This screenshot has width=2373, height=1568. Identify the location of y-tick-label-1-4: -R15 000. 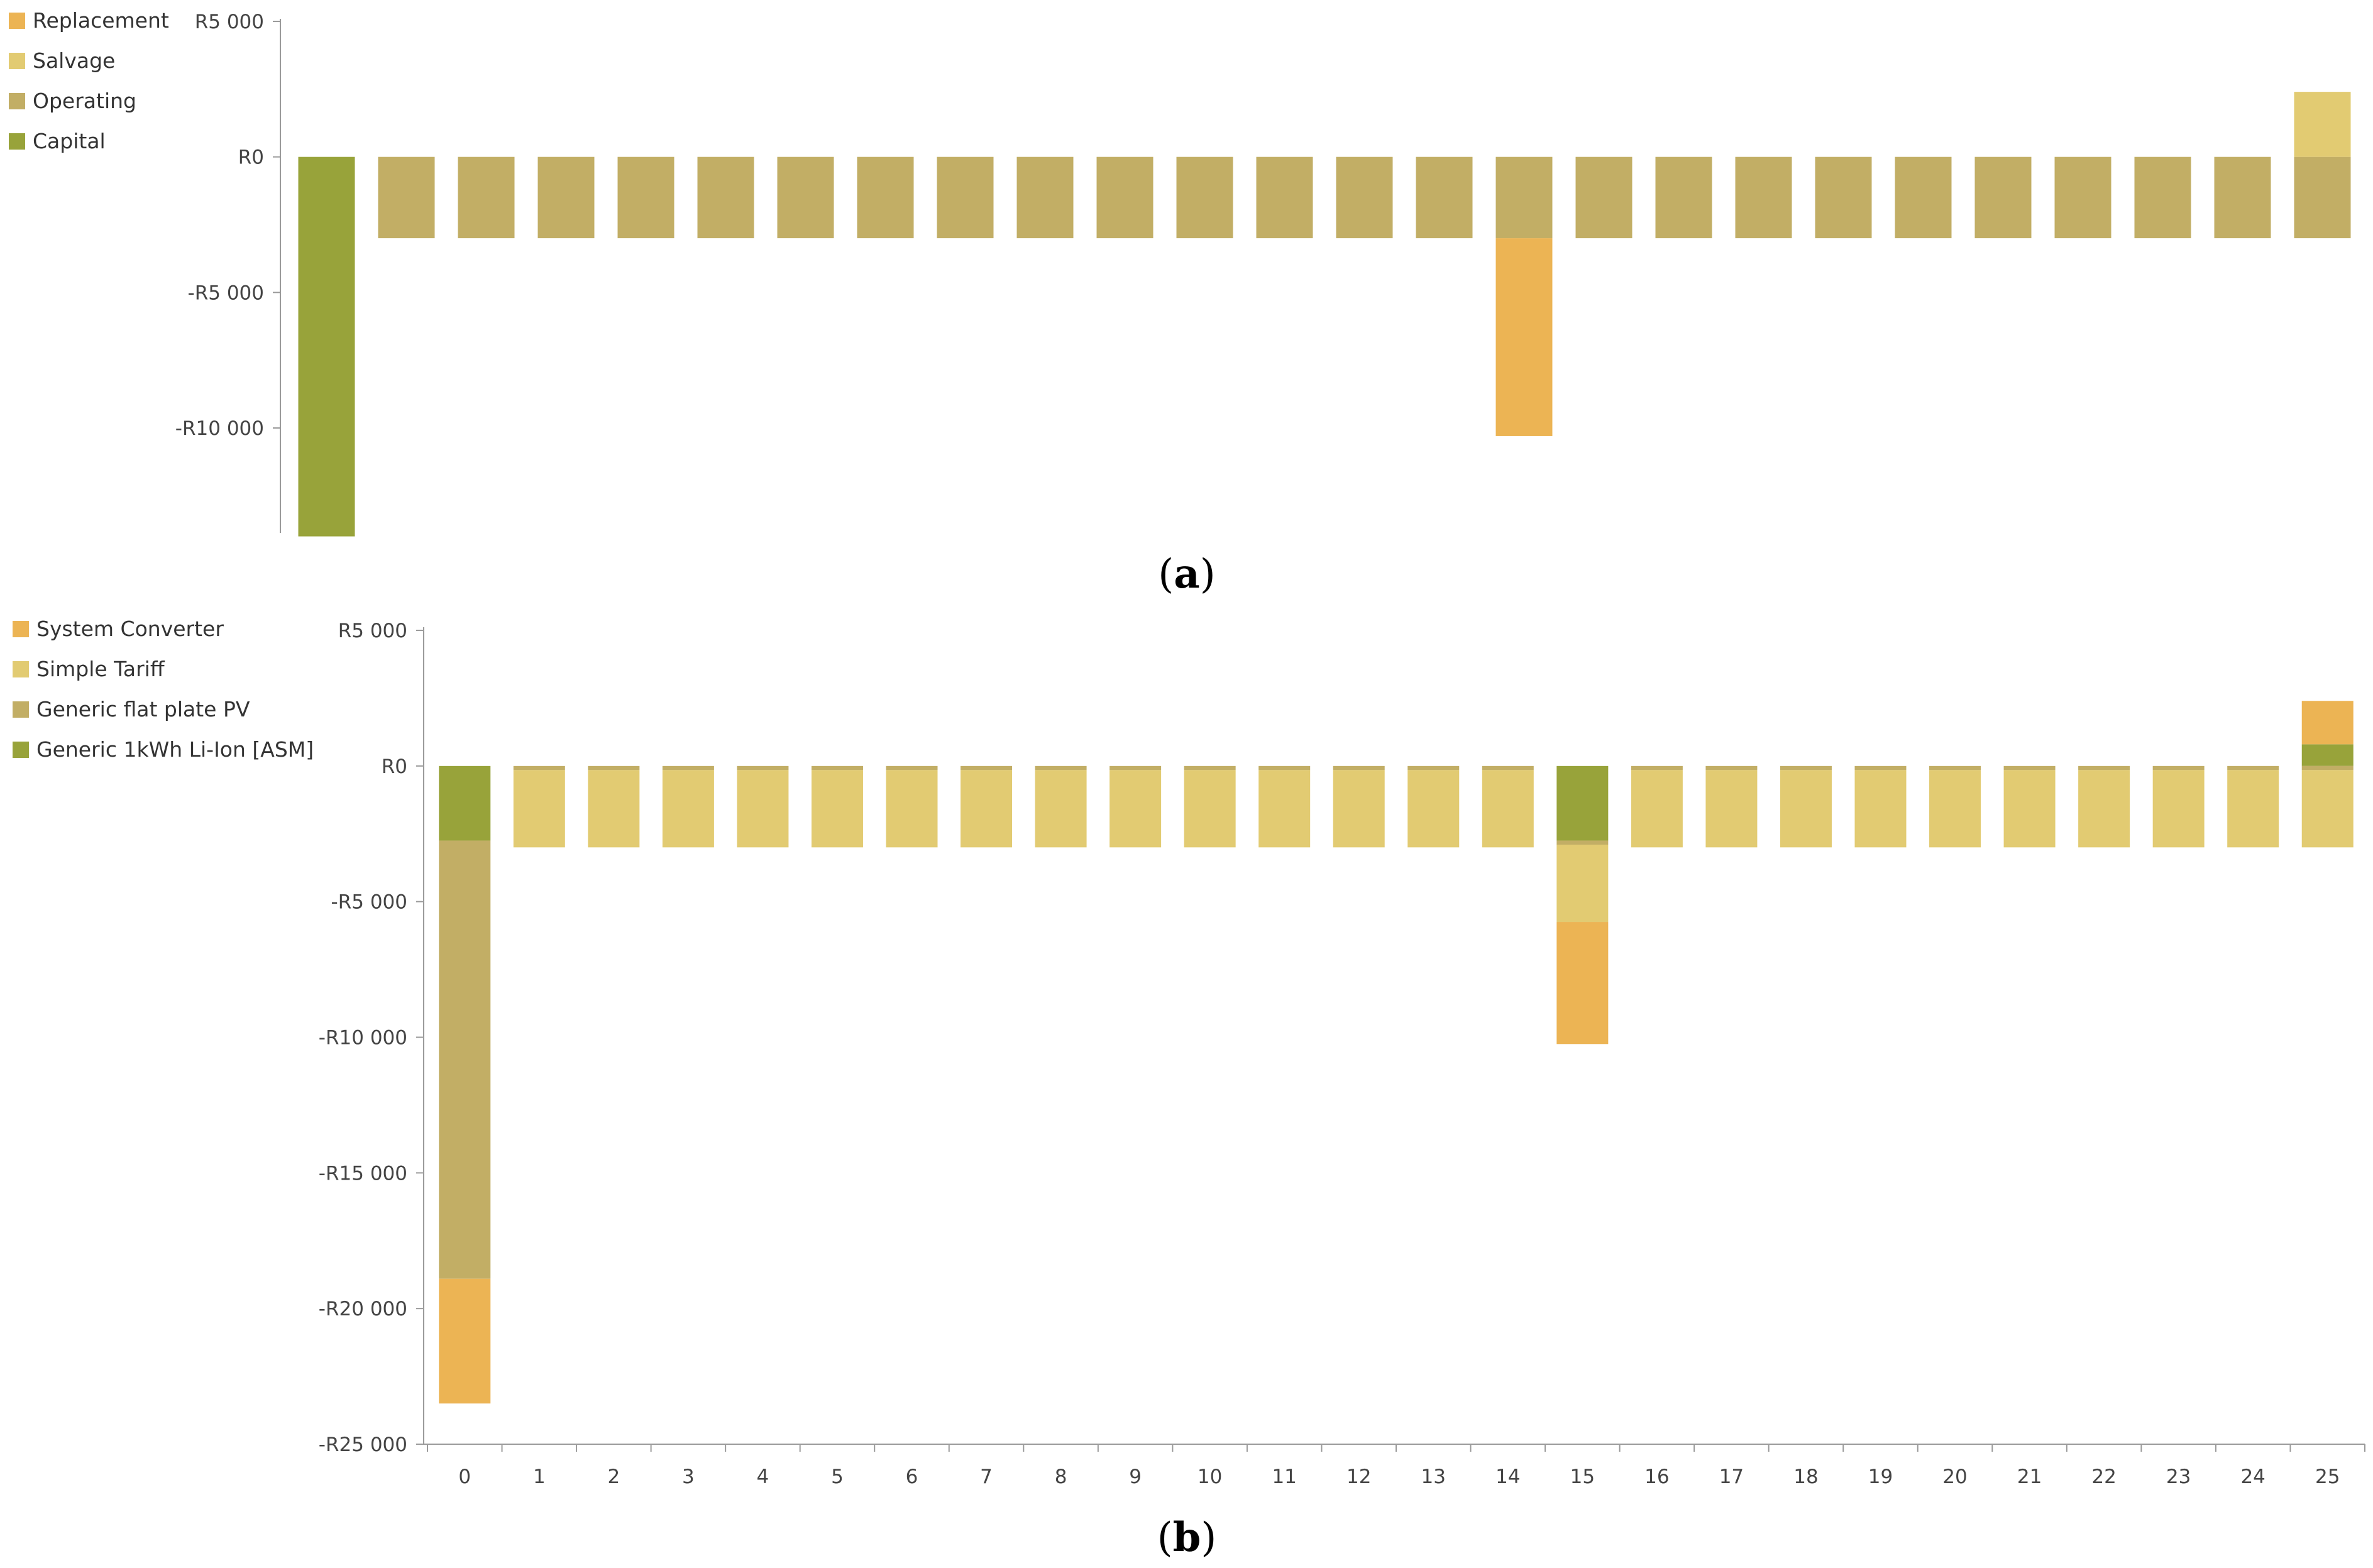
(363, 1173).